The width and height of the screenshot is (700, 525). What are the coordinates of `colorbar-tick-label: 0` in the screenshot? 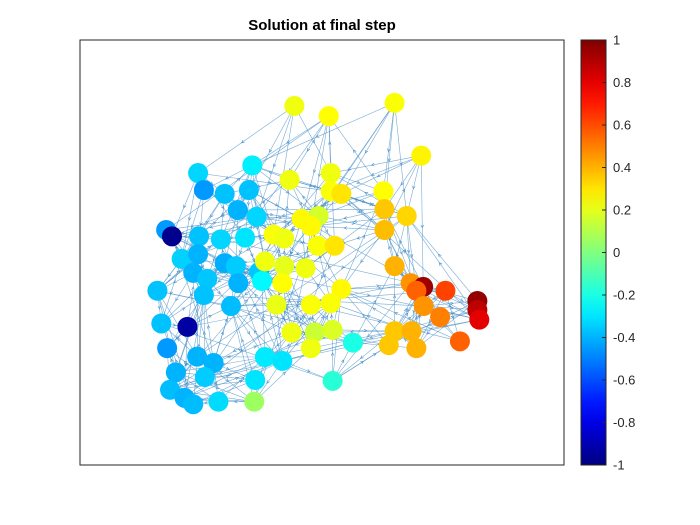 It's located at (616, 252).